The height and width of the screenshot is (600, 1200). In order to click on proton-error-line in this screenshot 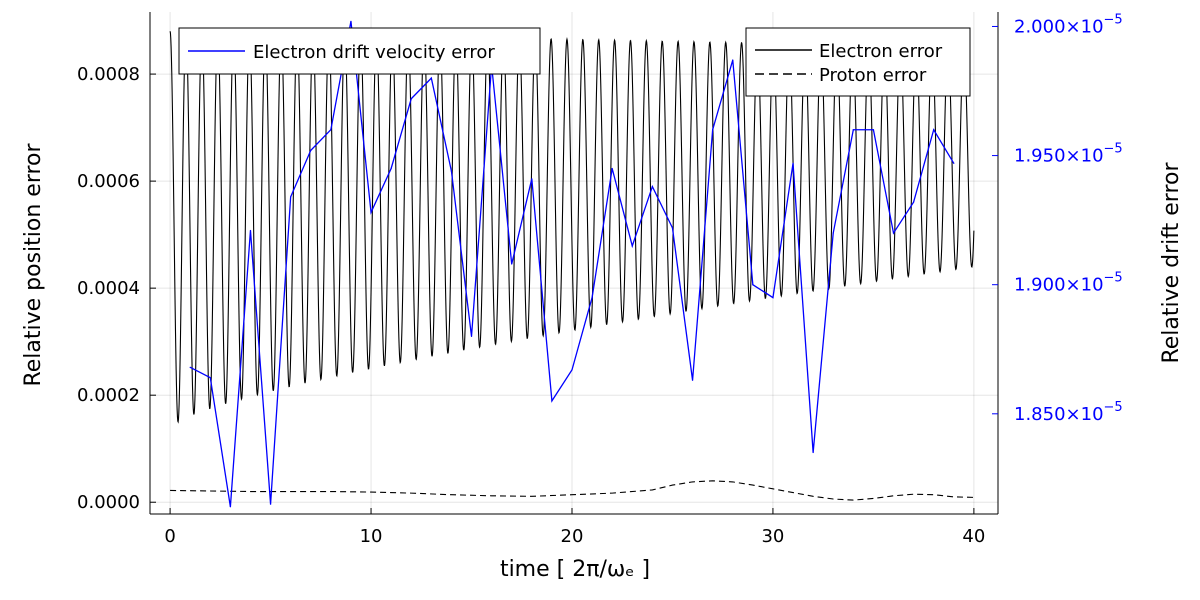, I will do `click(572, 490)`.